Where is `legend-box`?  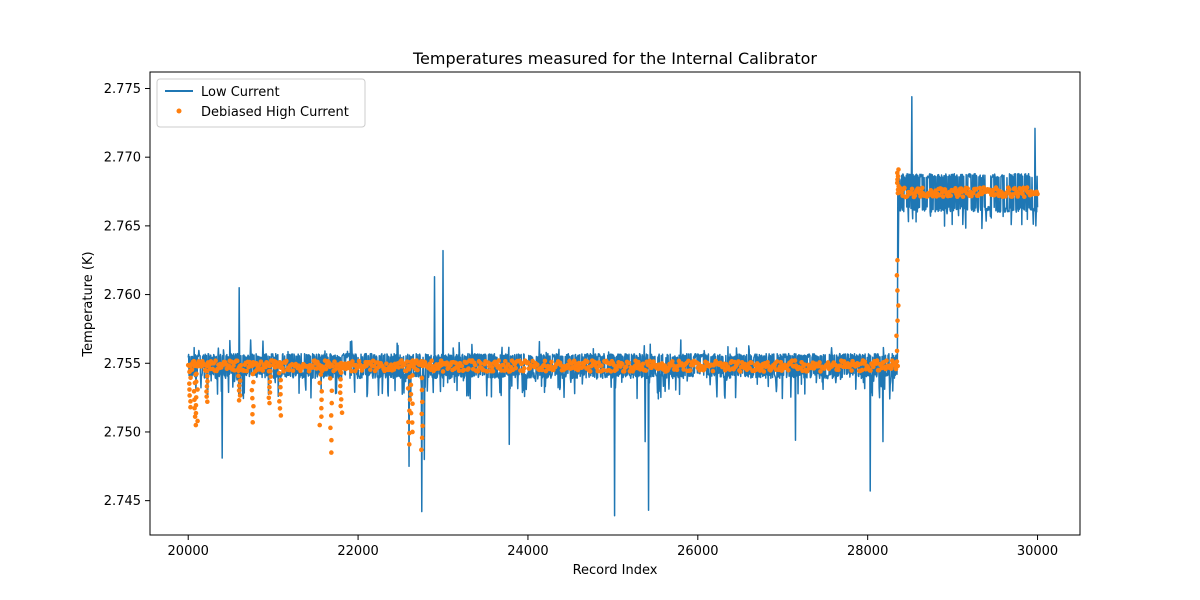
legend-box is located at coordinates (261, 103).